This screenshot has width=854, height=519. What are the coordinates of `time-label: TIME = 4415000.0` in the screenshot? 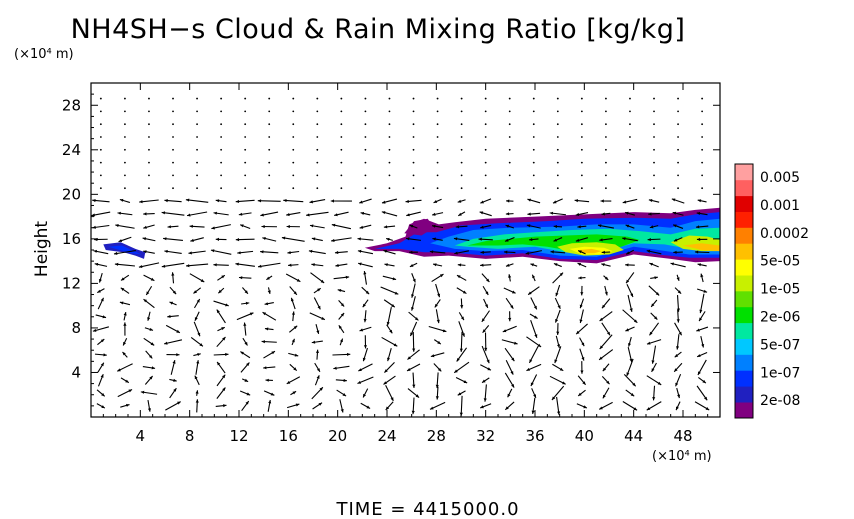 It's located at (427, 509).